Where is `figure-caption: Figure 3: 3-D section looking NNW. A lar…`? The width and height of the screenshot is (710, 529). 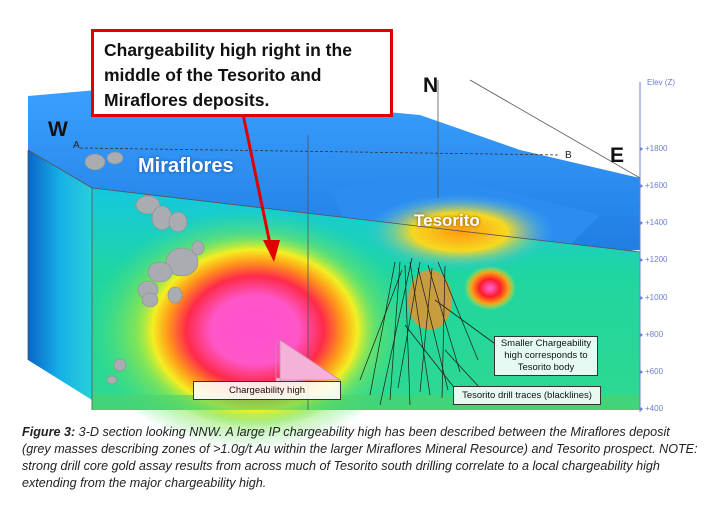
figure-caption: Figure 3: 3-D section looking NNW. A lar… is located at coordinates (360, 458).